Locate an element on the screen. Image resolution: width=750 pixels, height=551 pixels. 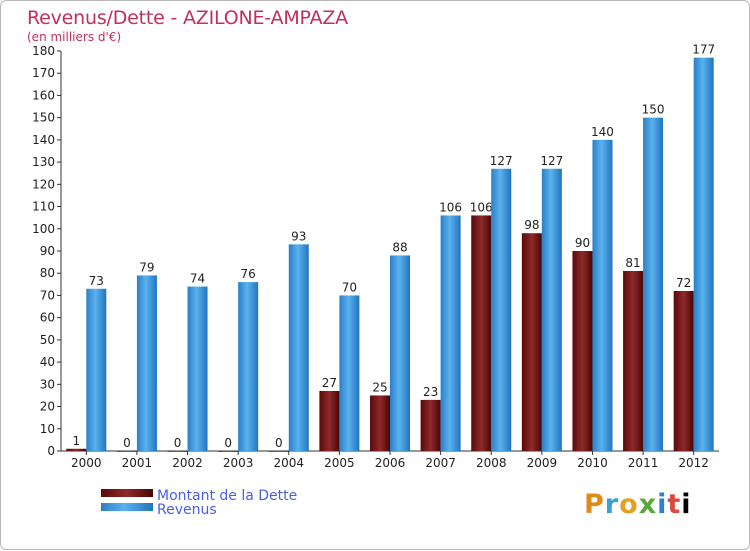
data-label-debt: 81 is located at coordinates (632, 263).